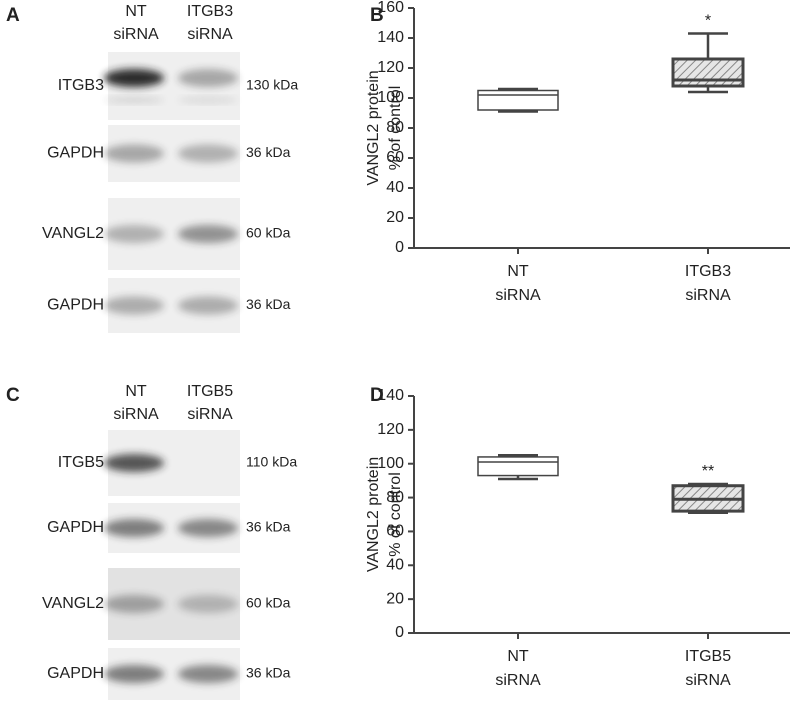 This screenshot has width=800, height=706. Describe the element at coordinates (708, 471) in the screenshot. I see `significance: **` at that location.